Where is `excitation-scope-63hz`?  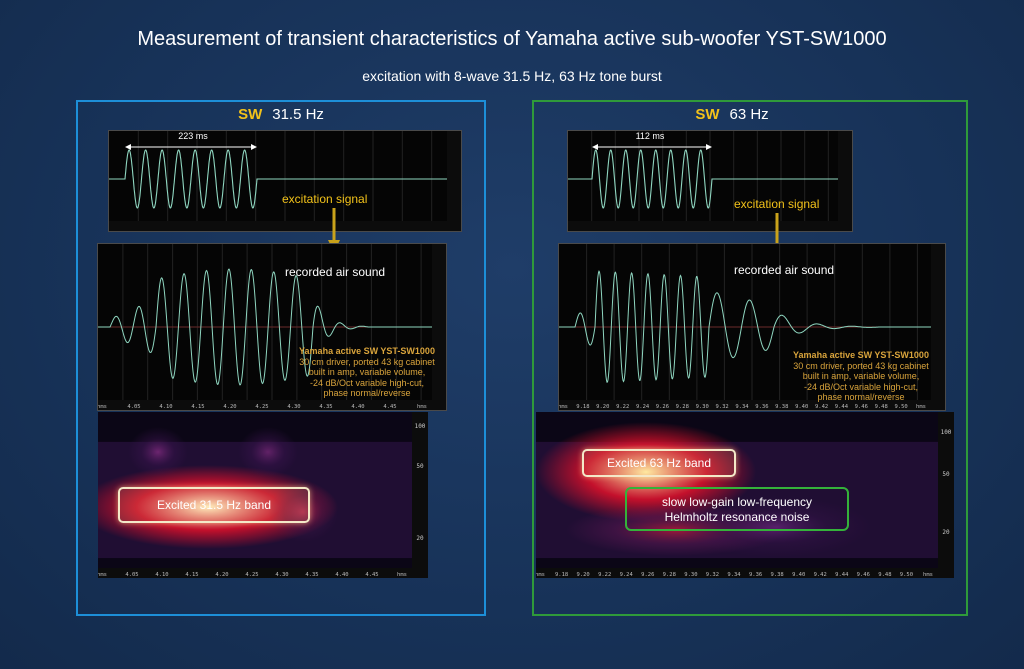 excitation-scope-63hz is located at coordinates (710, 181).